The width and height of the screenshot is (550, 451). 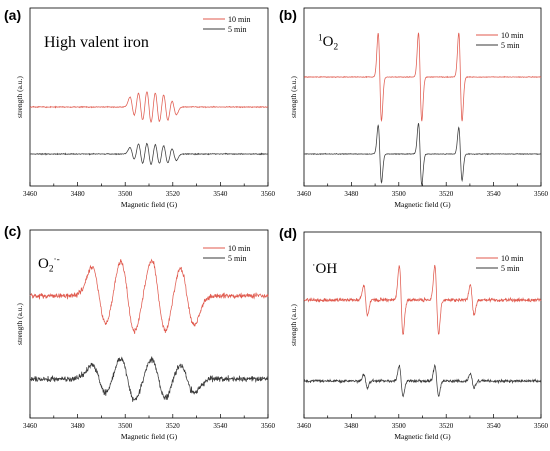 I want to click on species-title: ·OH, so click(x=324, y=269).